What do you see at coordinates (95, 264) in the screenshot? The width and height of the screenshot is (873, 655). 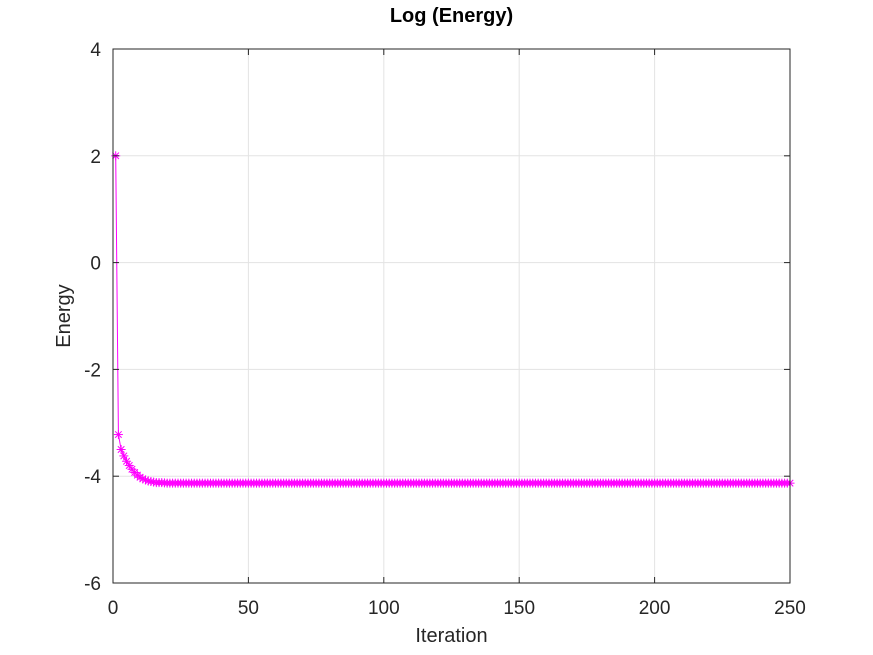 I see `y-tick-label: 0` at bounding box center [95, 264].